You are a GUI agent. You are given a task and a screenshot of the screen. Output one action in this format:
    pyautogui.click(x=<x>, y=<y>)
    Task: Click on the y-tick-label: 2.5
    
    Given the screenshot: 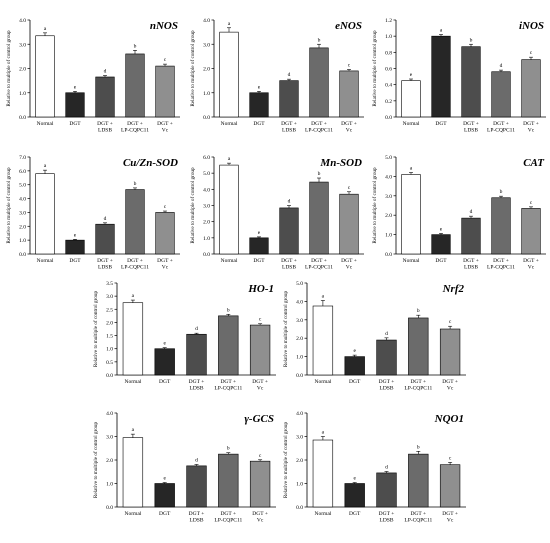 What is the action you would take?
    pyautogui.click(x=109, y=310)
    